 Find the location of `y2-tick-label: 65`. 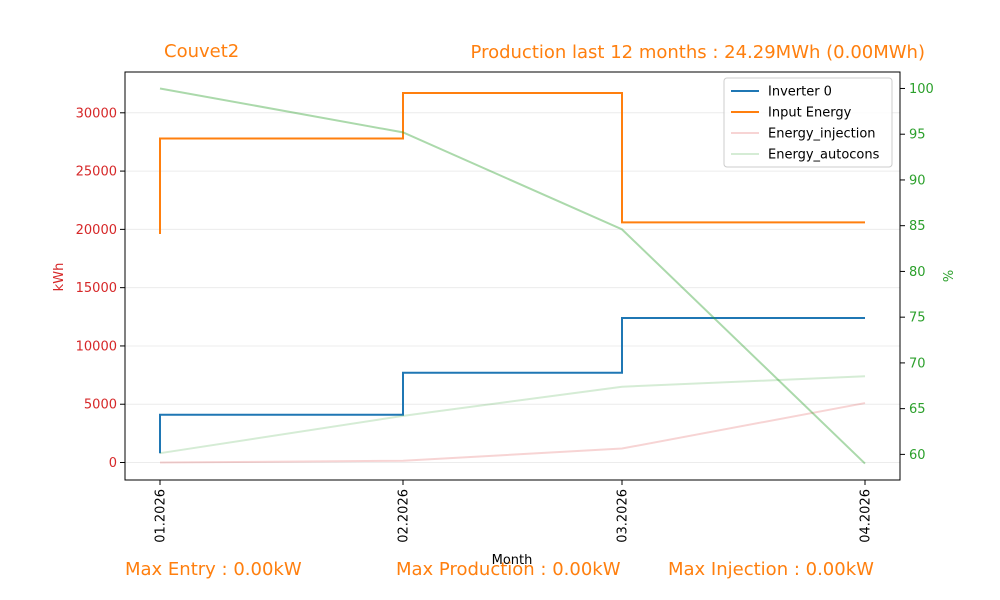

y2-tick-label: 65 is located at coordinates (917, 409).